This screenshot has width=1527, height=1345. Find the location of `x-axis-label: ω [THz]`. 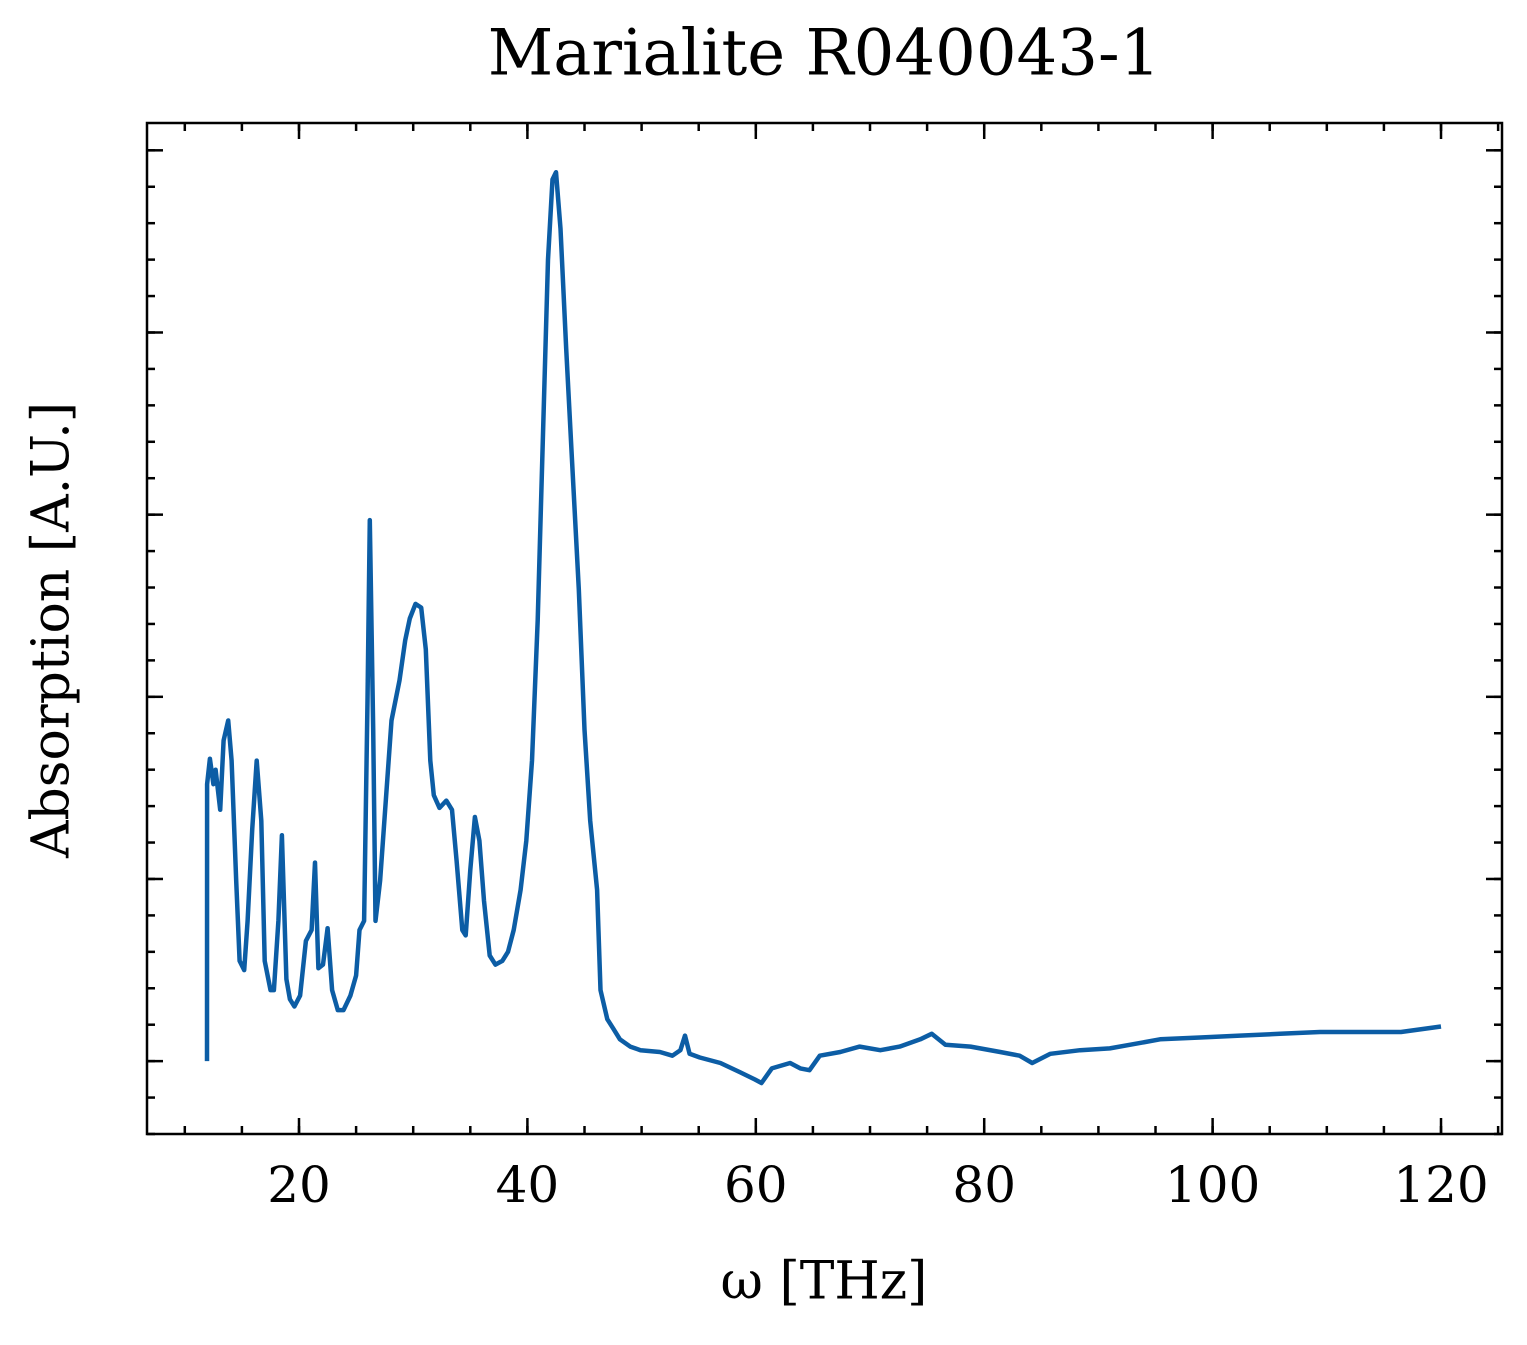

x-axis-label: ω [THz] is located at coordinates (824, 1282).